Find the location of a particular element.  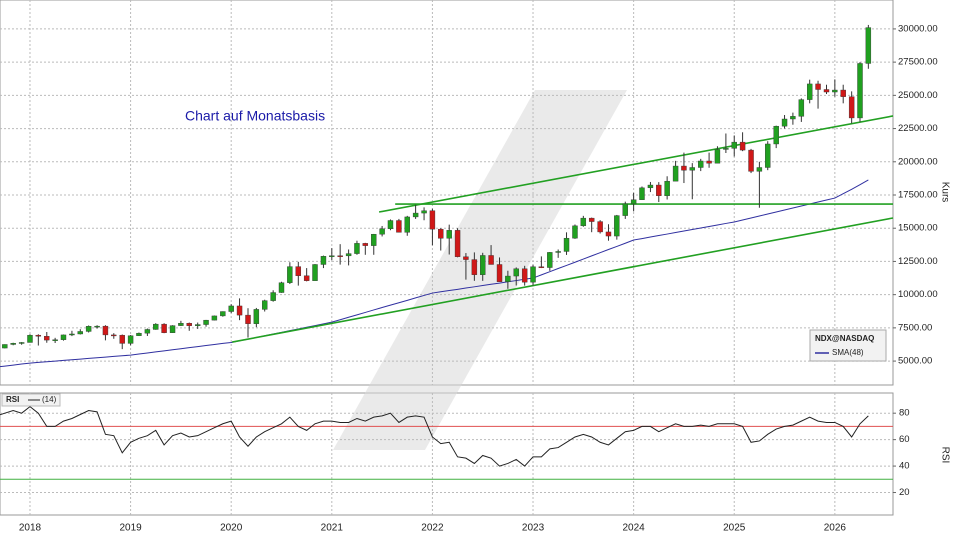

x-tick-label: 2023 is located at coordinates (533, 528).